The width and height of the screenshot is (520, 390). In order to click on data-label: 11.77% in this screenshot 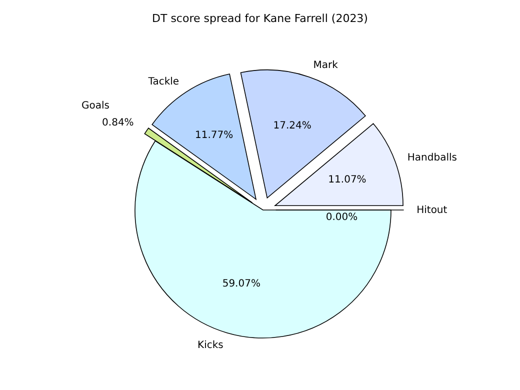, I will do `click(214, 135)`.